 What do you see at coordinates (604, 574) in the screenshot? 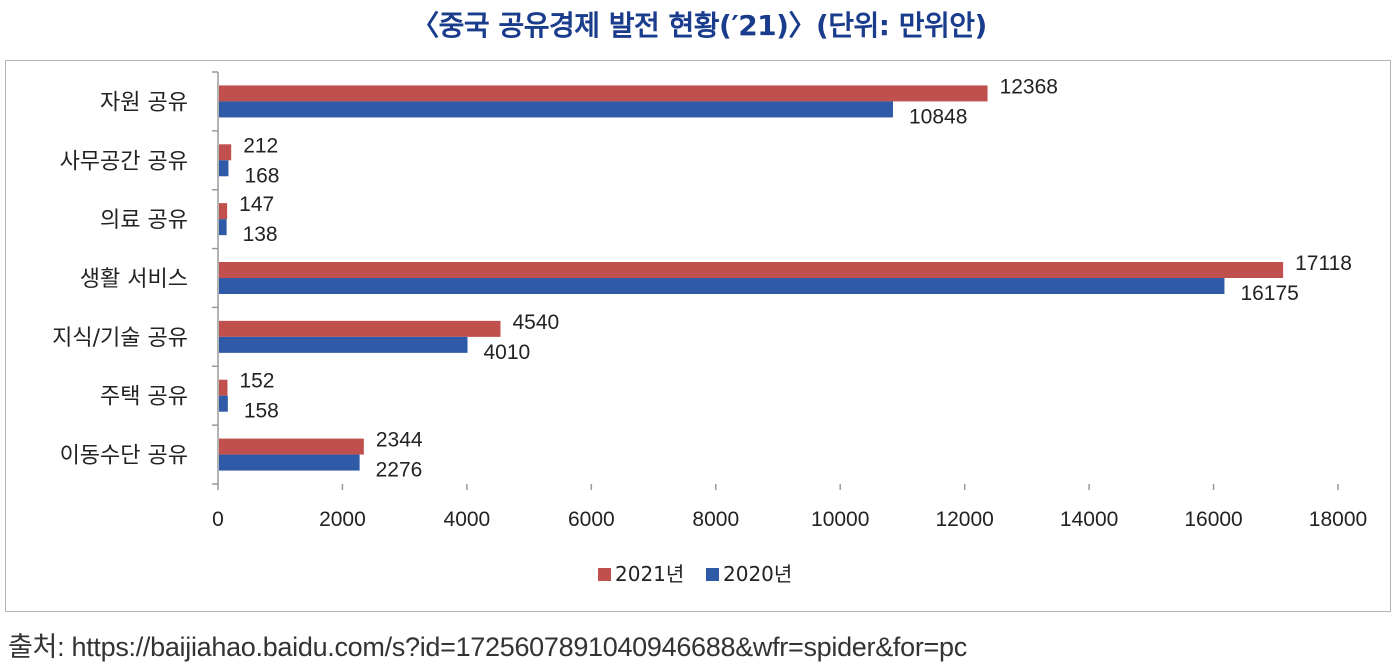
I see `legend-swatch-2021` at bounding box center [604, 574].